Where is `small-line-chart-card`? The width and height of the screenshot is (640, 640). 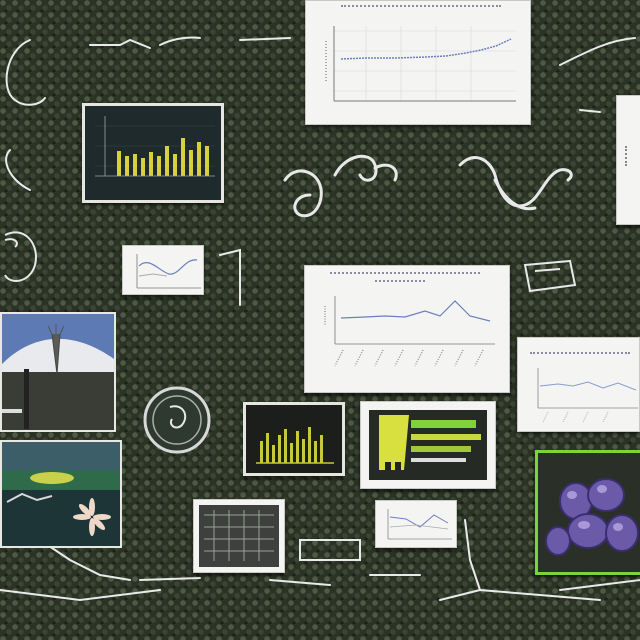
small-line-chart-card is located at coordinates (163, 270).